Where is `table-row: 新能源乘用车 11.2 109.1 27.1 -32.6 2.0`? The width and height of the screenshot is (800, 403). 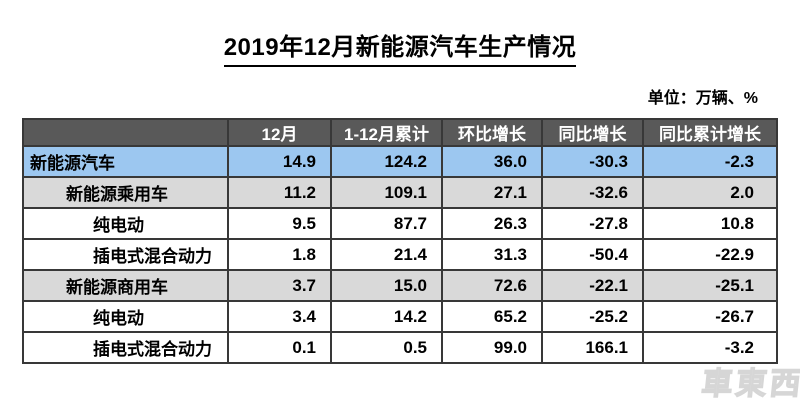 table-row: 新能源乘用车 11.2 109.1 27.1 -32.6 2.0 is located at coordinates (400, 192).